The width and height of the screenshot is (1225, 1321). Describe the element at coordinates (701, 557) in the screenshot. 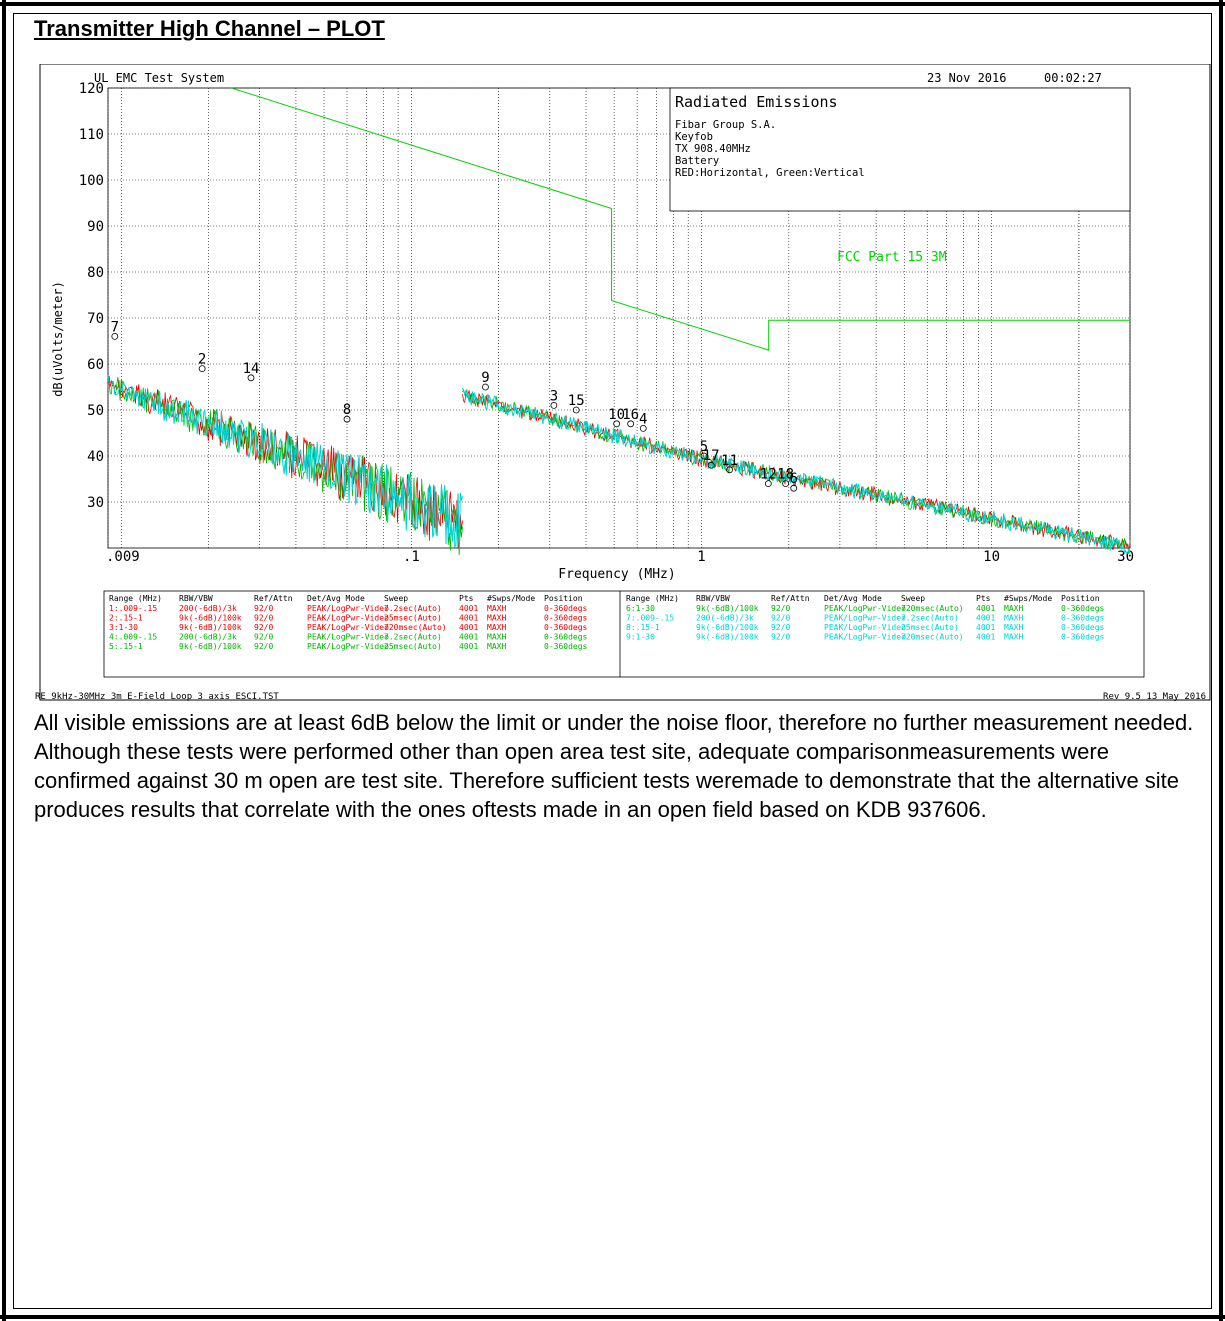

I see `x-tick-label: 1` at that location.